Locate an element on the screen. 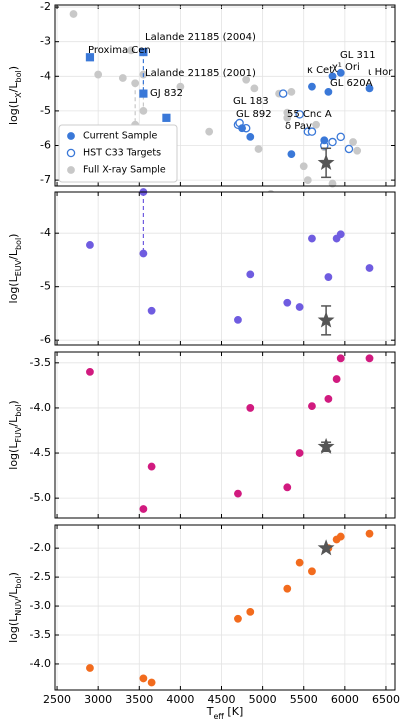 This screenshot has width=400, height=724. annotation: χ¹ Ori is located at coordinates (346, 67).